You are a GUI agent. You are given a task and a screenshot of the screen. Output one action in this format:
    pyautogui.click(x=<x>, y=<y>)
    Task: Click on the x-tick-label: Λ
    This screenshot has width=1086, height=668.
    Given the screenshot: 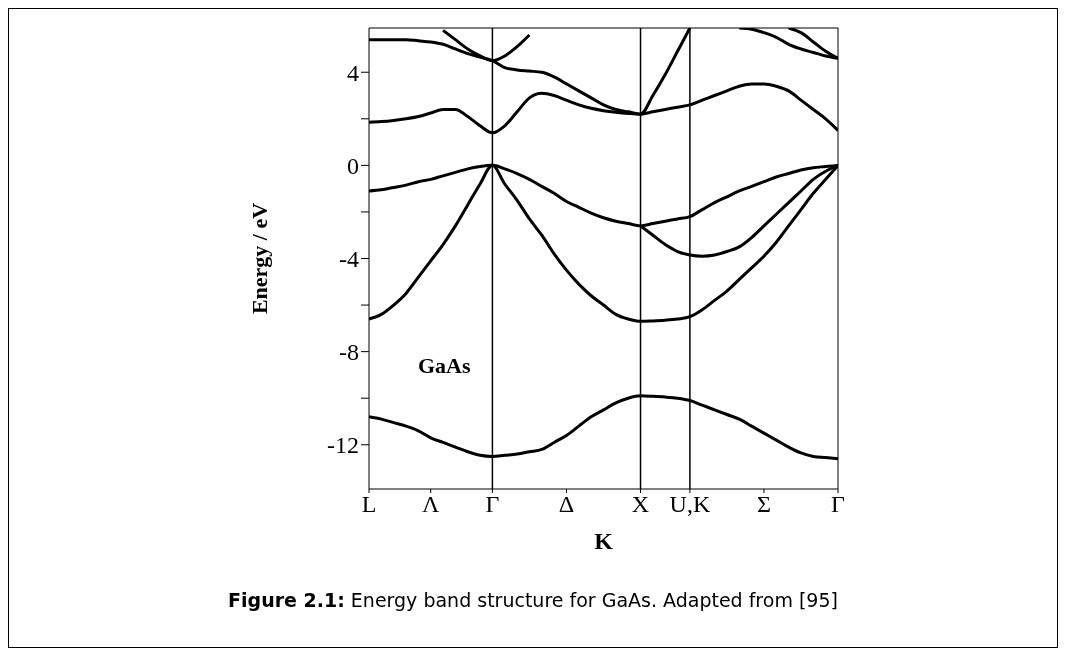 What is the action you would take?
    pyautogui.click(x=431, y=504)
    